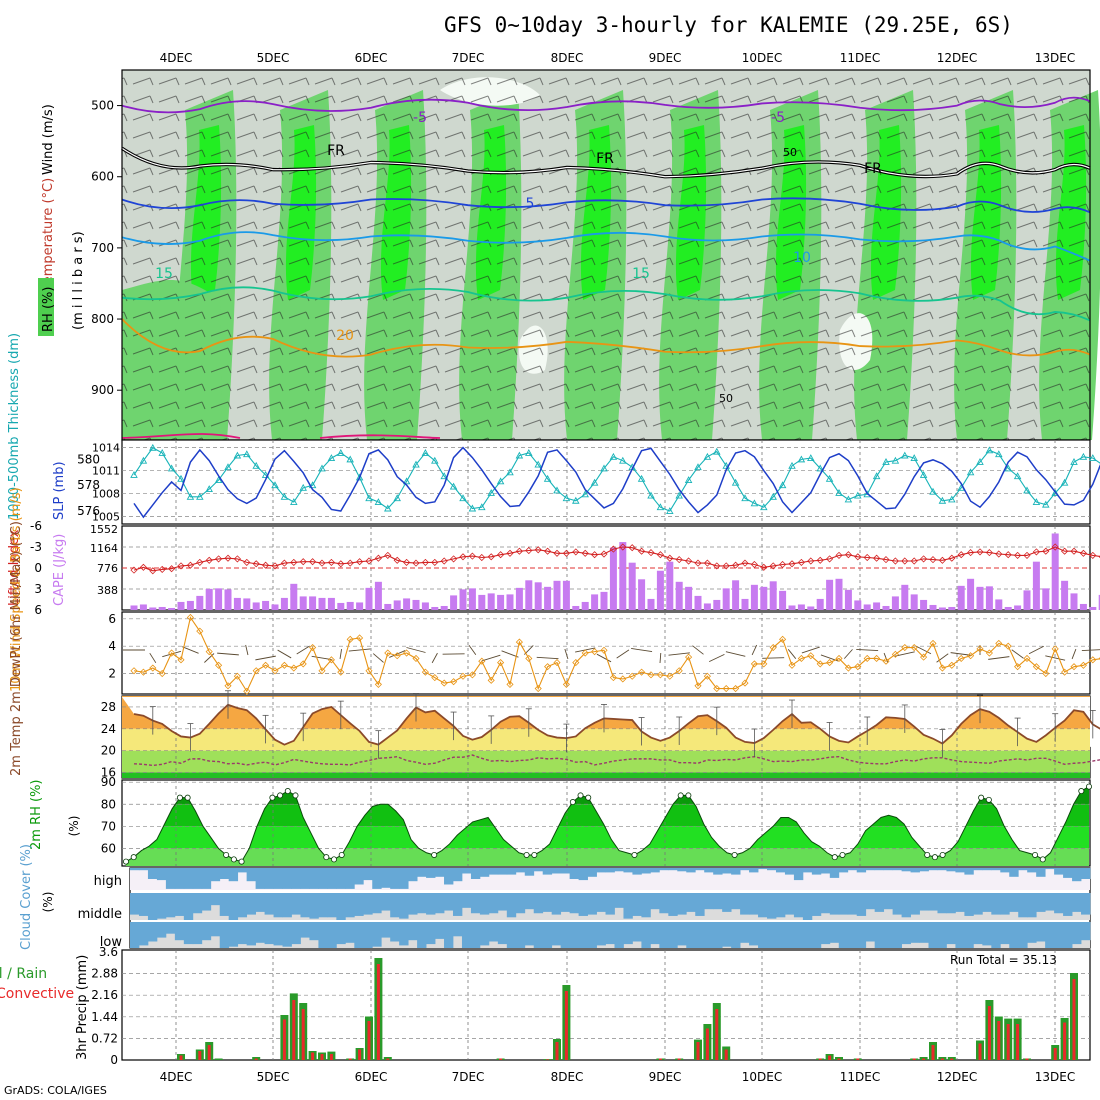 The height and width of the screenshot is (1100, 1100). I want to click on cloud-unit-label: (%), so click(48, 902).